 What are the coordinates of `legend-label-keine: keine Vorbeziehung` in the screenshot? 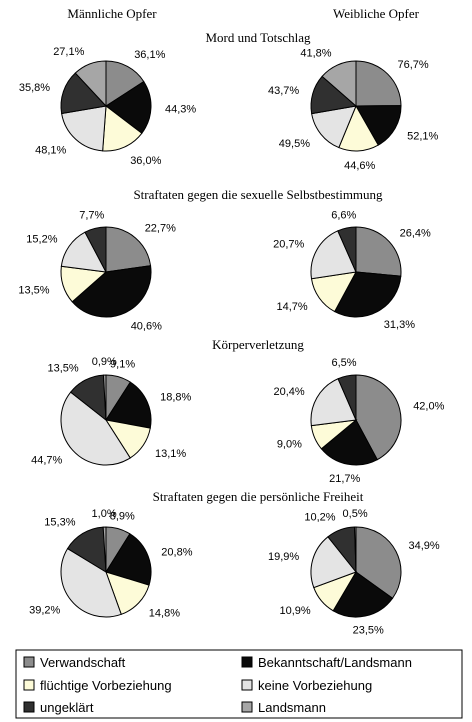 It's located at (315, 685).